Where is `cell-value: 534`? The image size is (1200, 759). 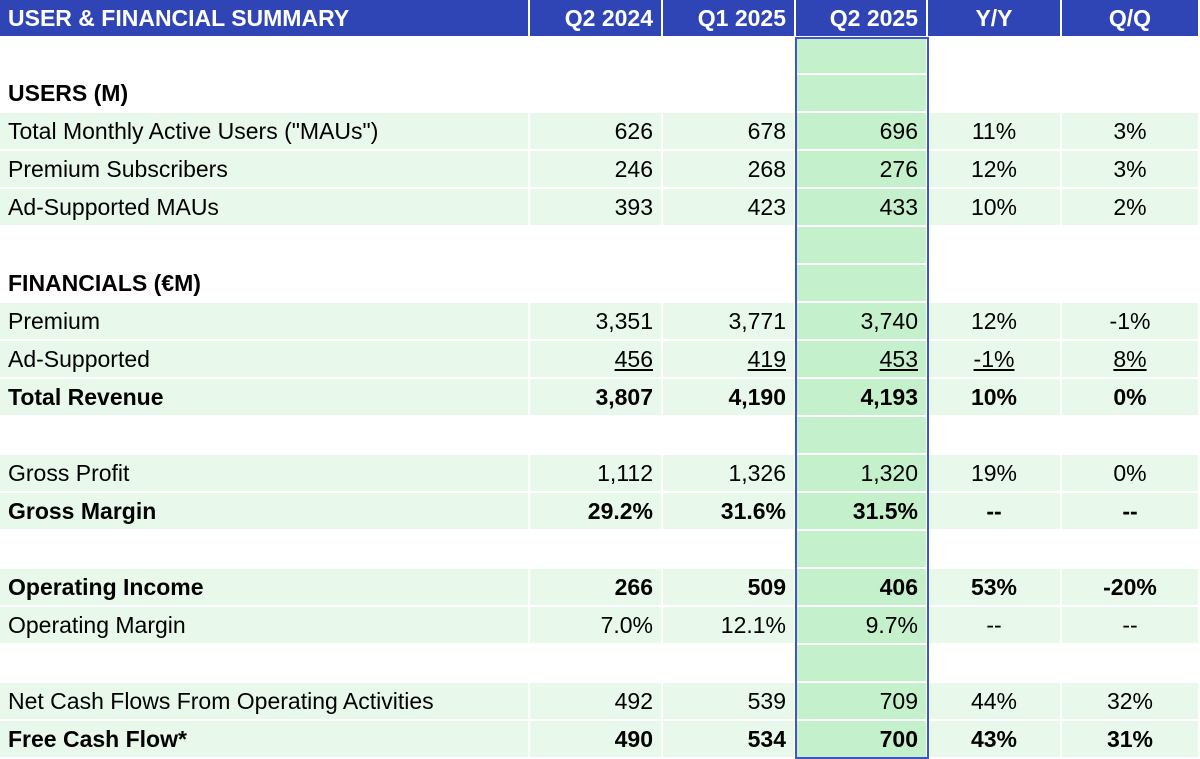 cell-value: 534 is located at coordinates (766, 738).